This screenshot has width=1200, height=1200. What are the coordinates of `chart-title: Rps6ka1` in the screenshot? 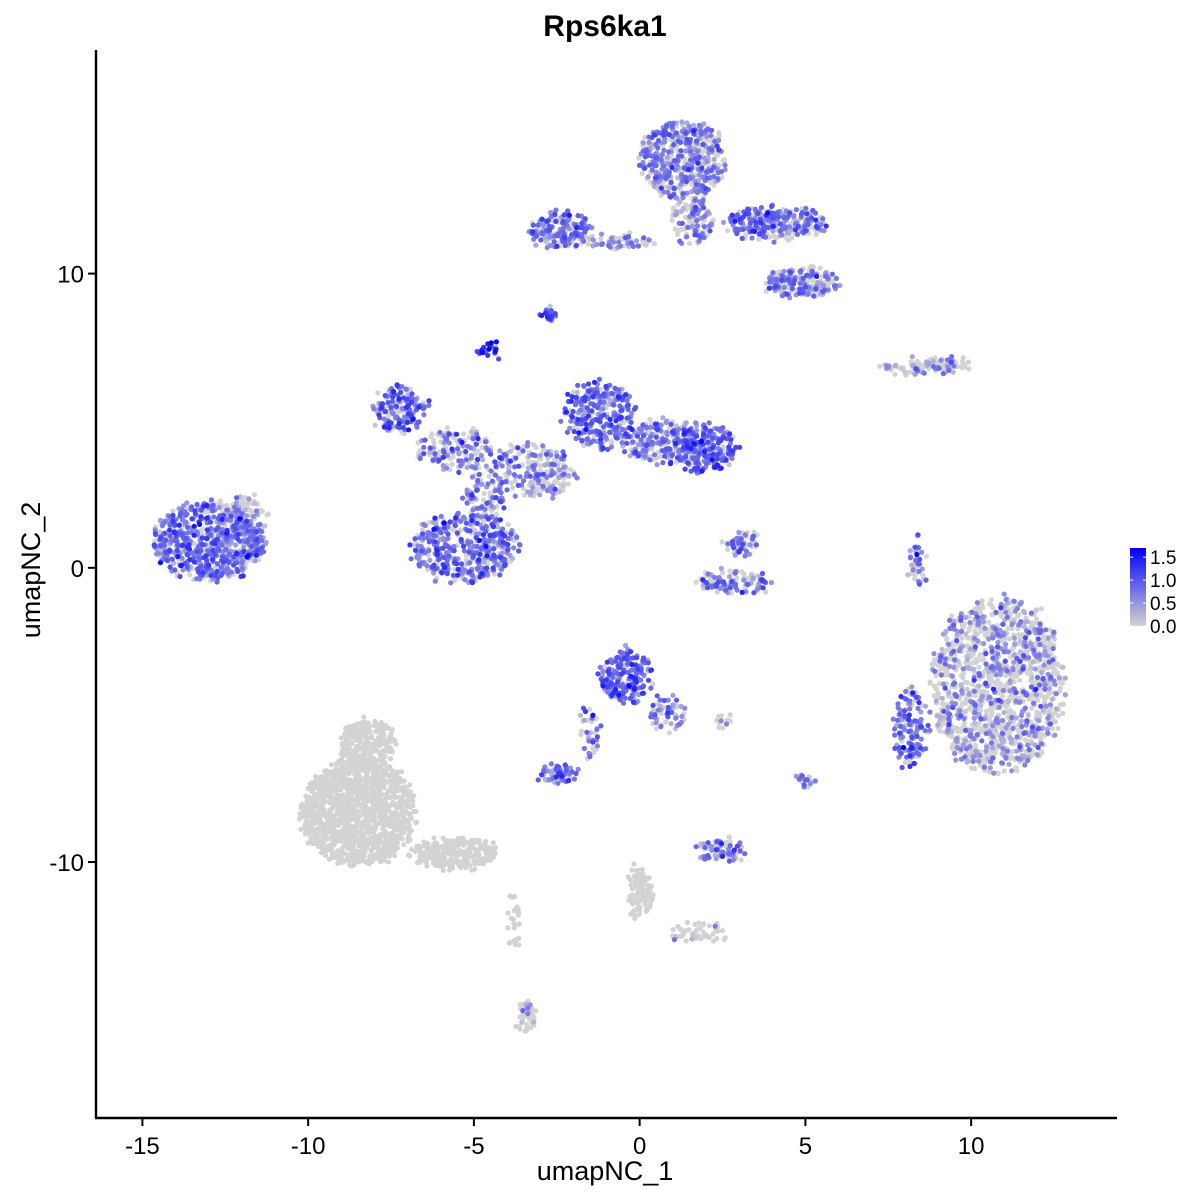 It's located at (604, 26).